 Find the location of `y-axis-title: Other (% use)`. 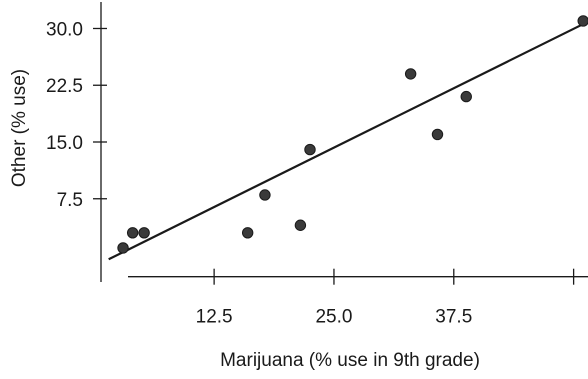

y-axis-title: Other (% use) is located at coordinates (19, 128).